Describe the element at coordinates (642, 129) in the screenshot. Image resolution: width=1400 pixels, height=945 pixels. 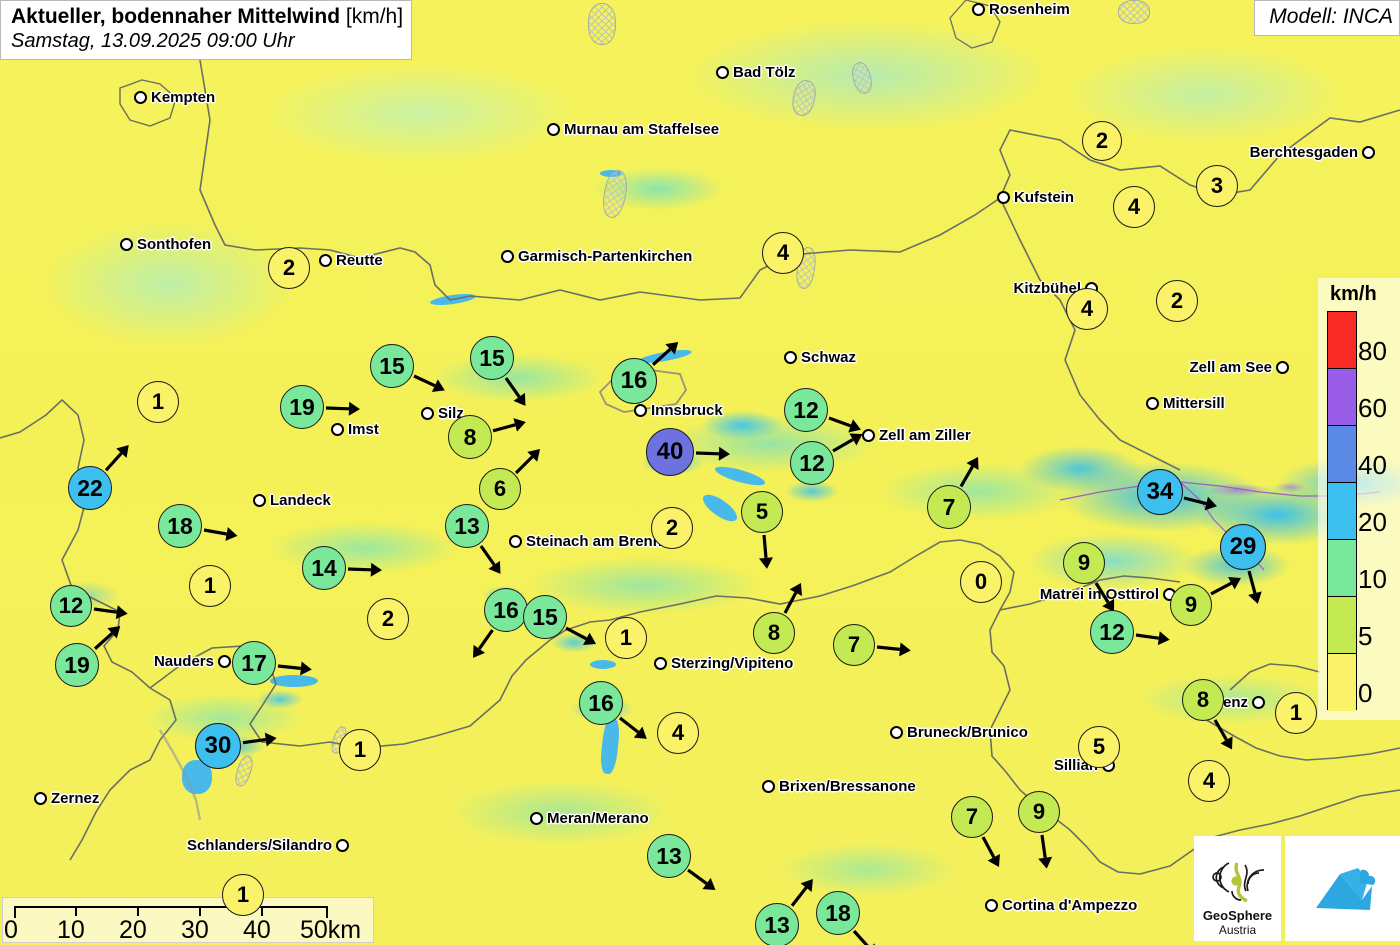
I see `city-name: Murnau am Staffelsee` at that location.